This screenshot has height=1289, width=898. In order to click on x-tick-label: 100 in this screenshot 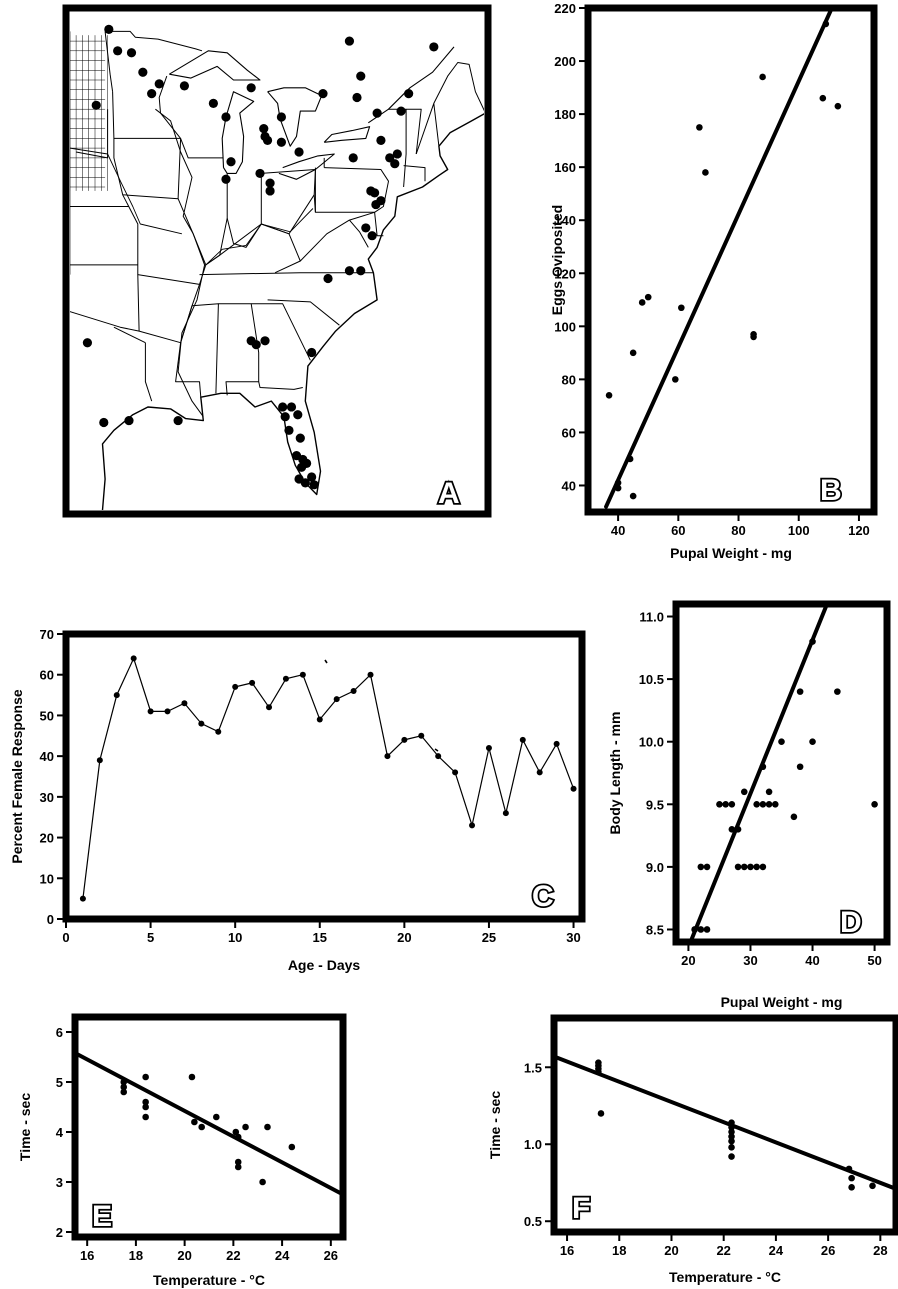, I will do `click(799, 530)`.